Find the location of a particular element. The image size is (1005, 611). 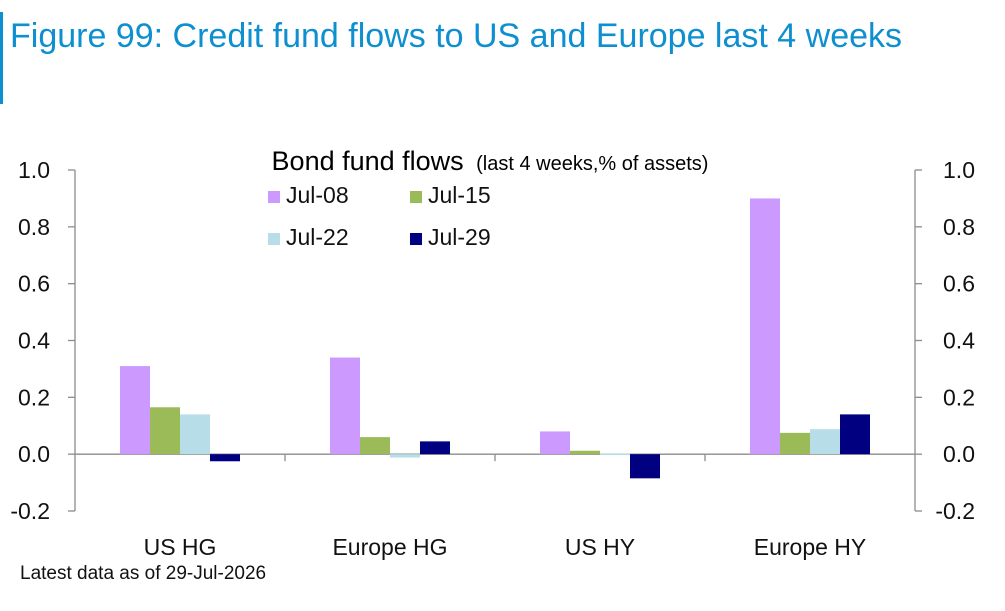

x-tick-label: Europe HY is located at coordinates (810, 547).